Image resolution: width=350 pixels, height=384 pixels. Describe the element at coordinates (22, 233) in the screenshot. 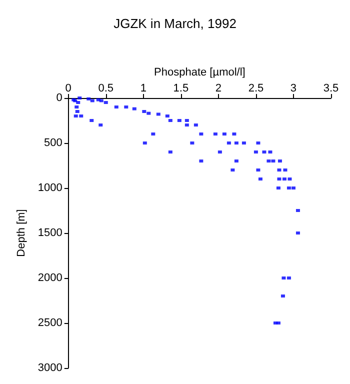

I see `y-axis-title: Depth [m]` at that location.